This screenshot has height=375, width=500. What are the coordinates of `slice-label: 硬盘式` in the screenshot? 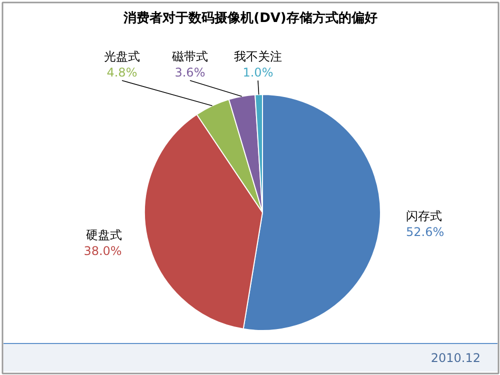 It's located at (104, 235).